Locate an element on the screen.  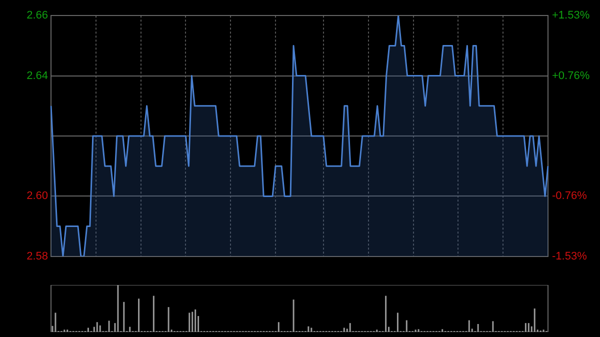
y2-tick-label: +1.53% is located at coordinates (571, 16).